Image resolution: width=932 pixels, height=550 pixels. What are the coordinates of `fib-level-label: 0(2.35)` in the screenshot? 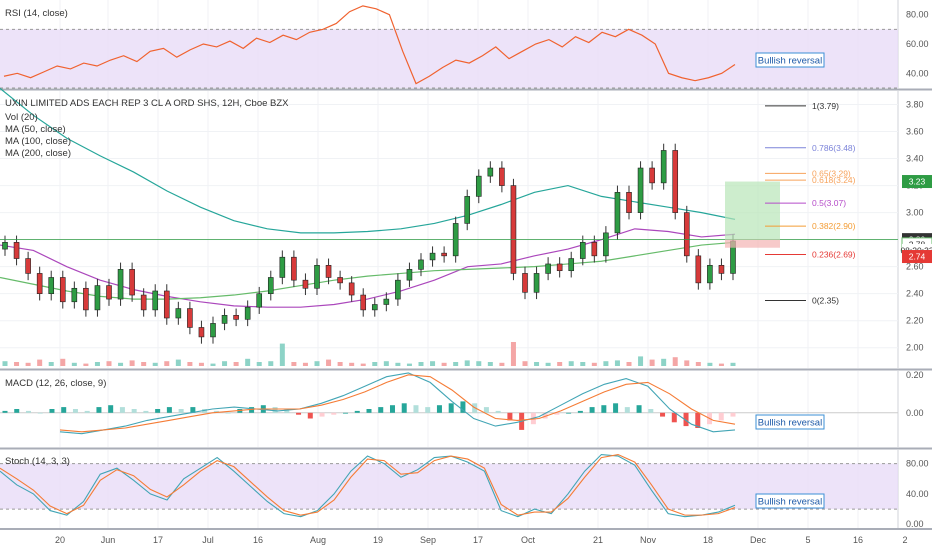 It's located at (825, 300).